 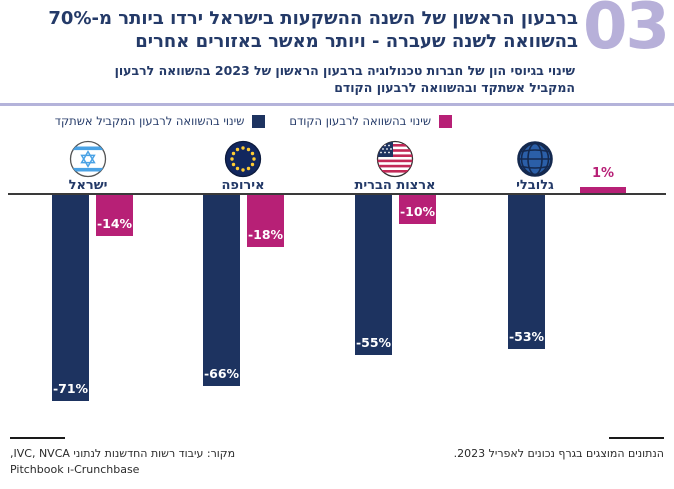 What do you see at coordinates (337, 104) in the screenshot?
I see `lavender-divider` at bounding box center [337, 104].